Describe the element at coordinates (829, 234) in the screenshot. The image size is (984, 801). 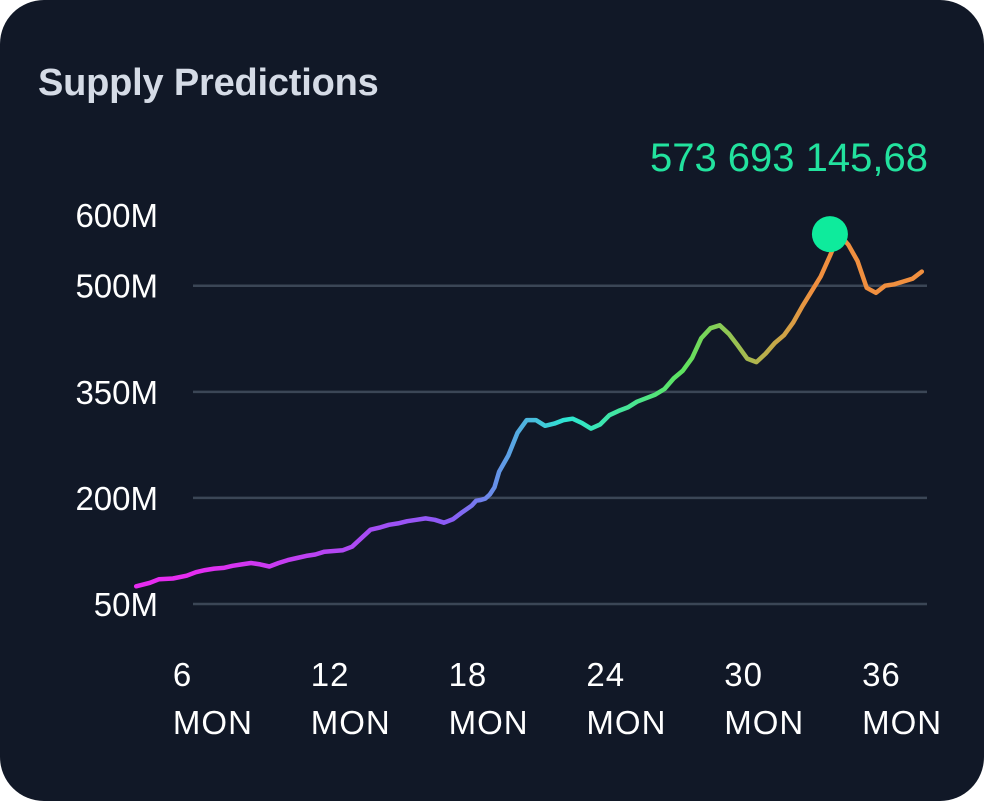
I see `peak-point-marker` at that location.